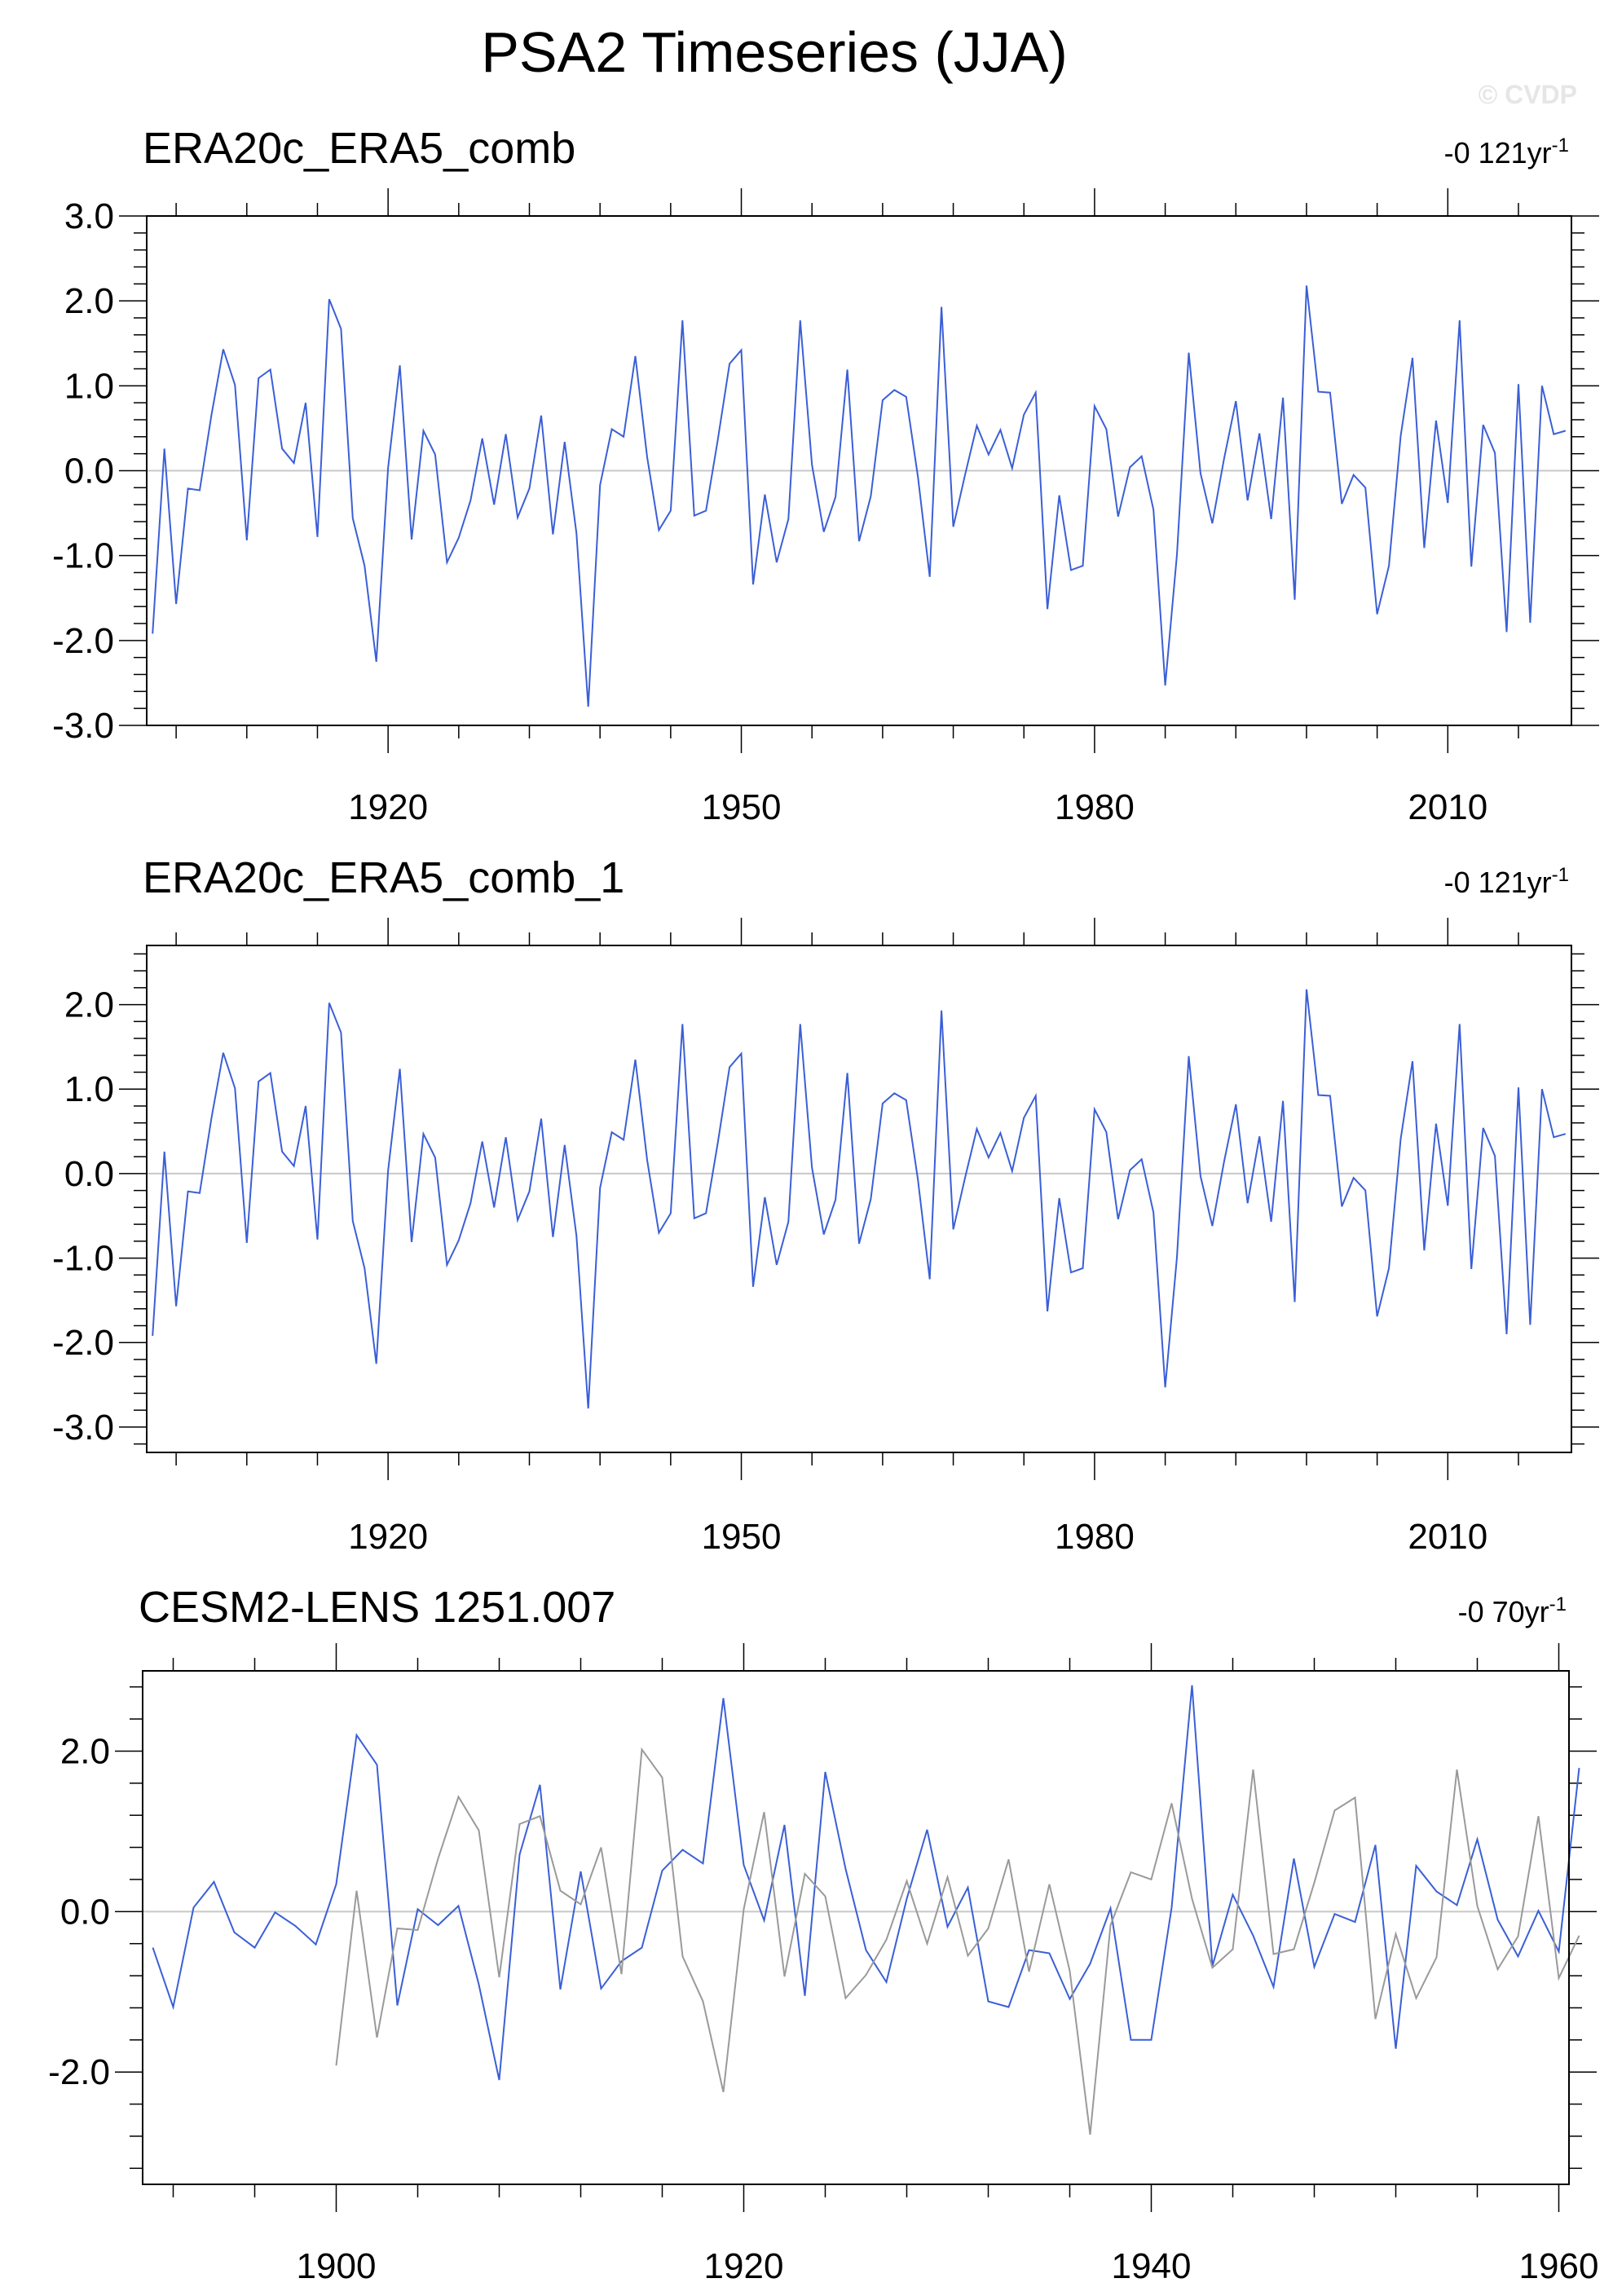 The width and height of the screenshot is (1613, 2296). What do you see at coordinates (1559, 2266) in the screenshot?
I see `x-tick-label: 1960` at bounding box center [1559, 2266].